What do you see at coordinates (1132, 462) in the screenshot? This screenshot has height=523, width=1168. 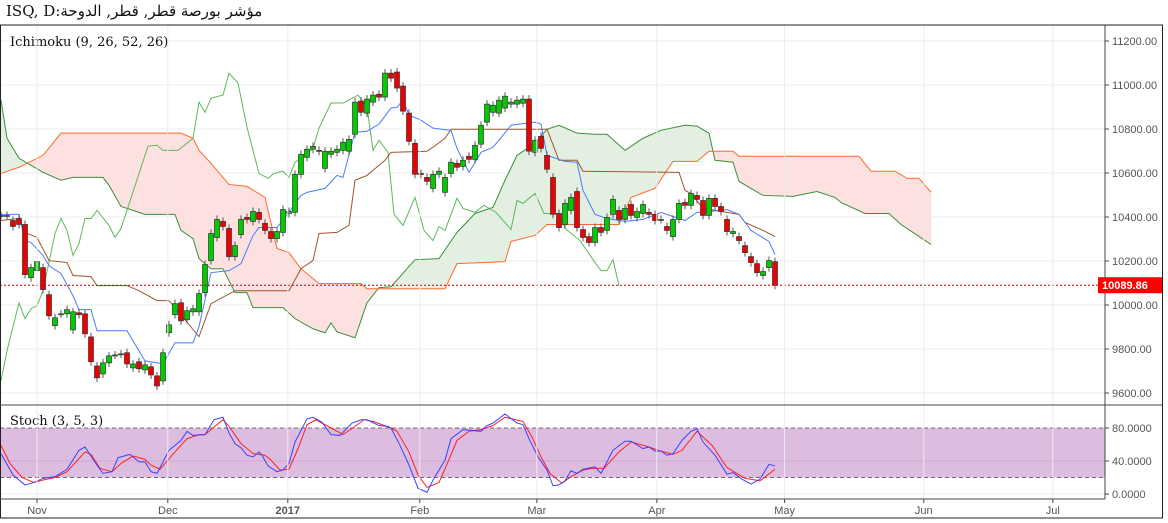 I see `stoch-tick-label: 40.0000` at bounding box center [1132, 462].